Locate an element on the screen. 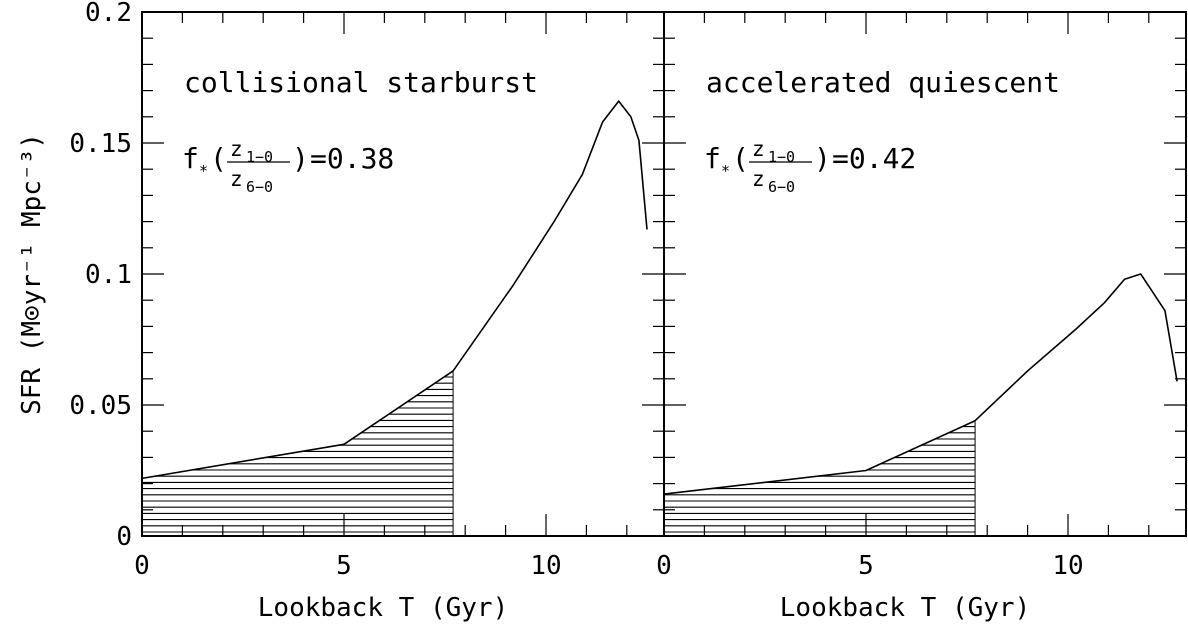 This screenshot has height=632, width=1188. y-tick-label: 0.2 is located at coordinates (108, 14).